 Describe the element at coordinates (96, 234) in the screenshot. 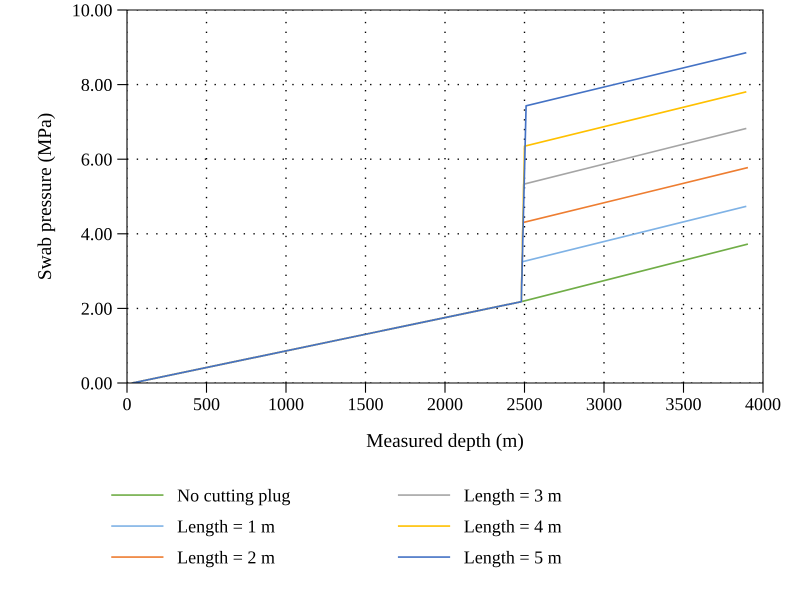

I see `y-tick-label: 4.00` at that location.